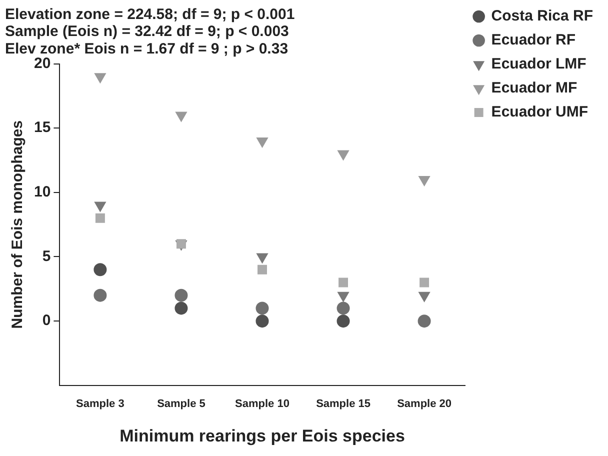 The width and height of the screenshot is (608, 456). What do you see at coordinates (343, 404) in the screenshot?
I see `x-tick-label: Sample 15` at bounding box center [343, 404].